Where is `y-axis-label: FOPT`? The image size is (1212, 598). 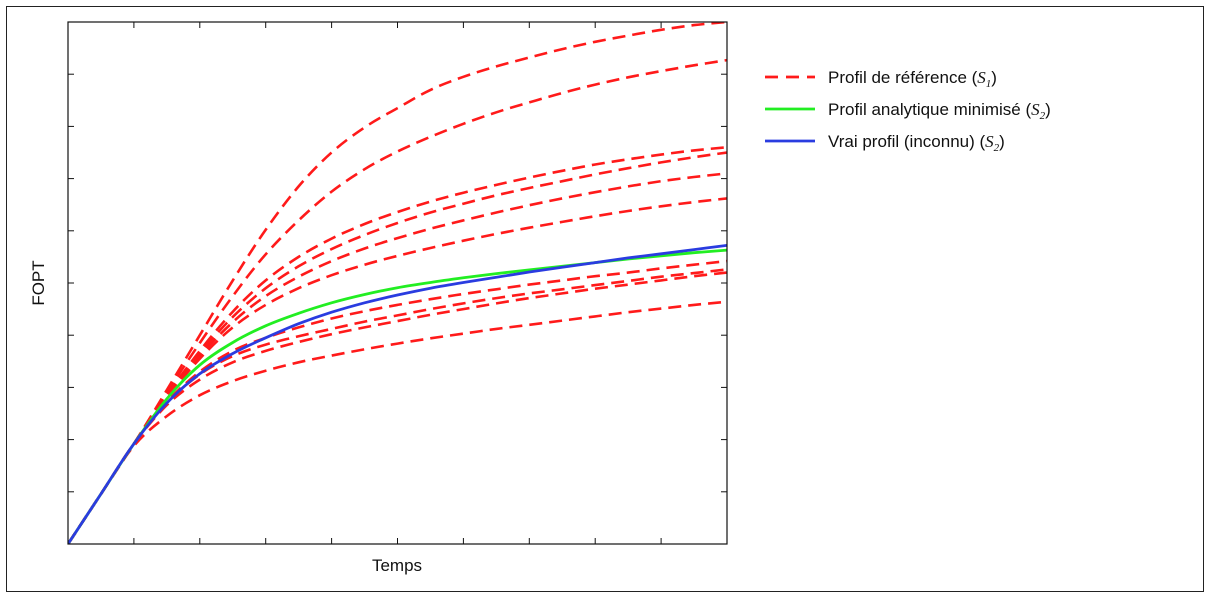
y-axis-label: FOPT is located at coordinates (38, 282).